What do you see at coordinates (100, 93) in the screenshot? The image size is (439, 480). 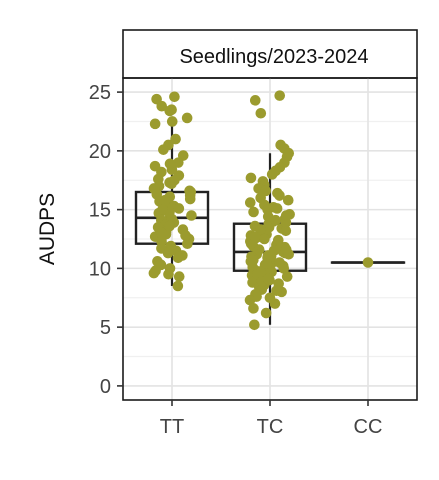 I see `y-tick-label: 25` at bounding box center [100, 93].